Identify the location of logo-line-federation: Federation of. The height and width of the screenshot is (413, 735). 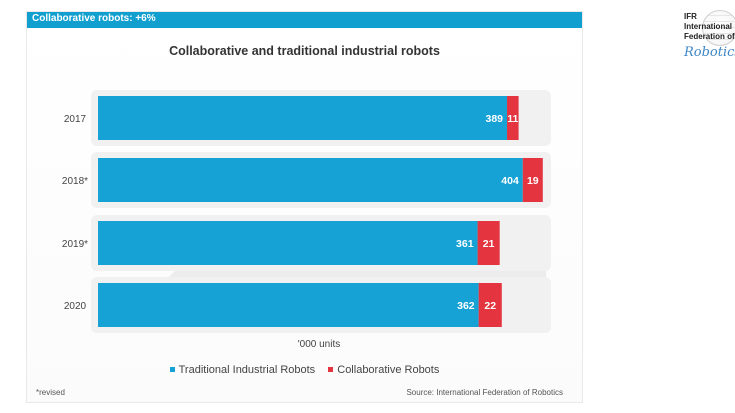
(709, 36).